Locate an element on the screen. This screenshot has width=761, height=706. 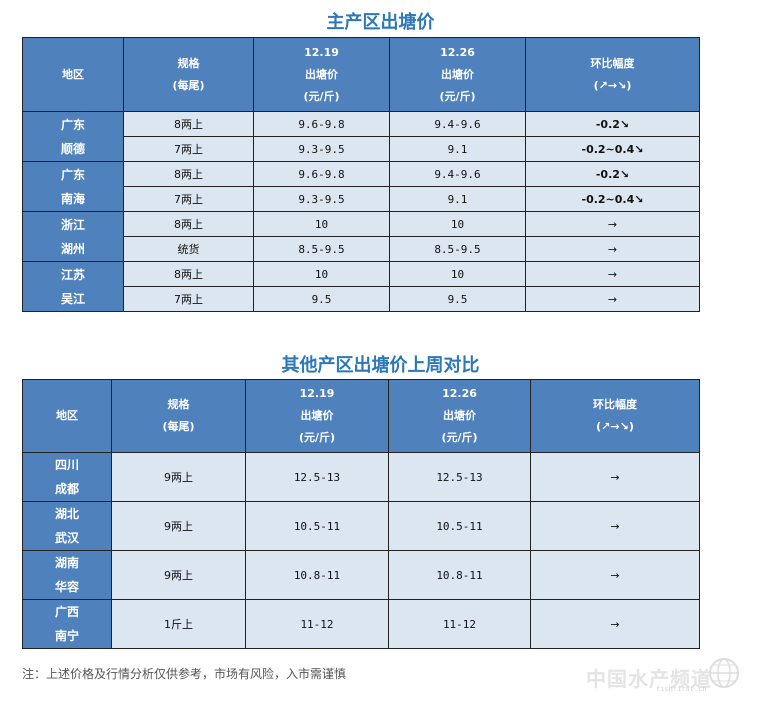
region-cell: 湖北 武汉 is located at coordinates (67, 526).